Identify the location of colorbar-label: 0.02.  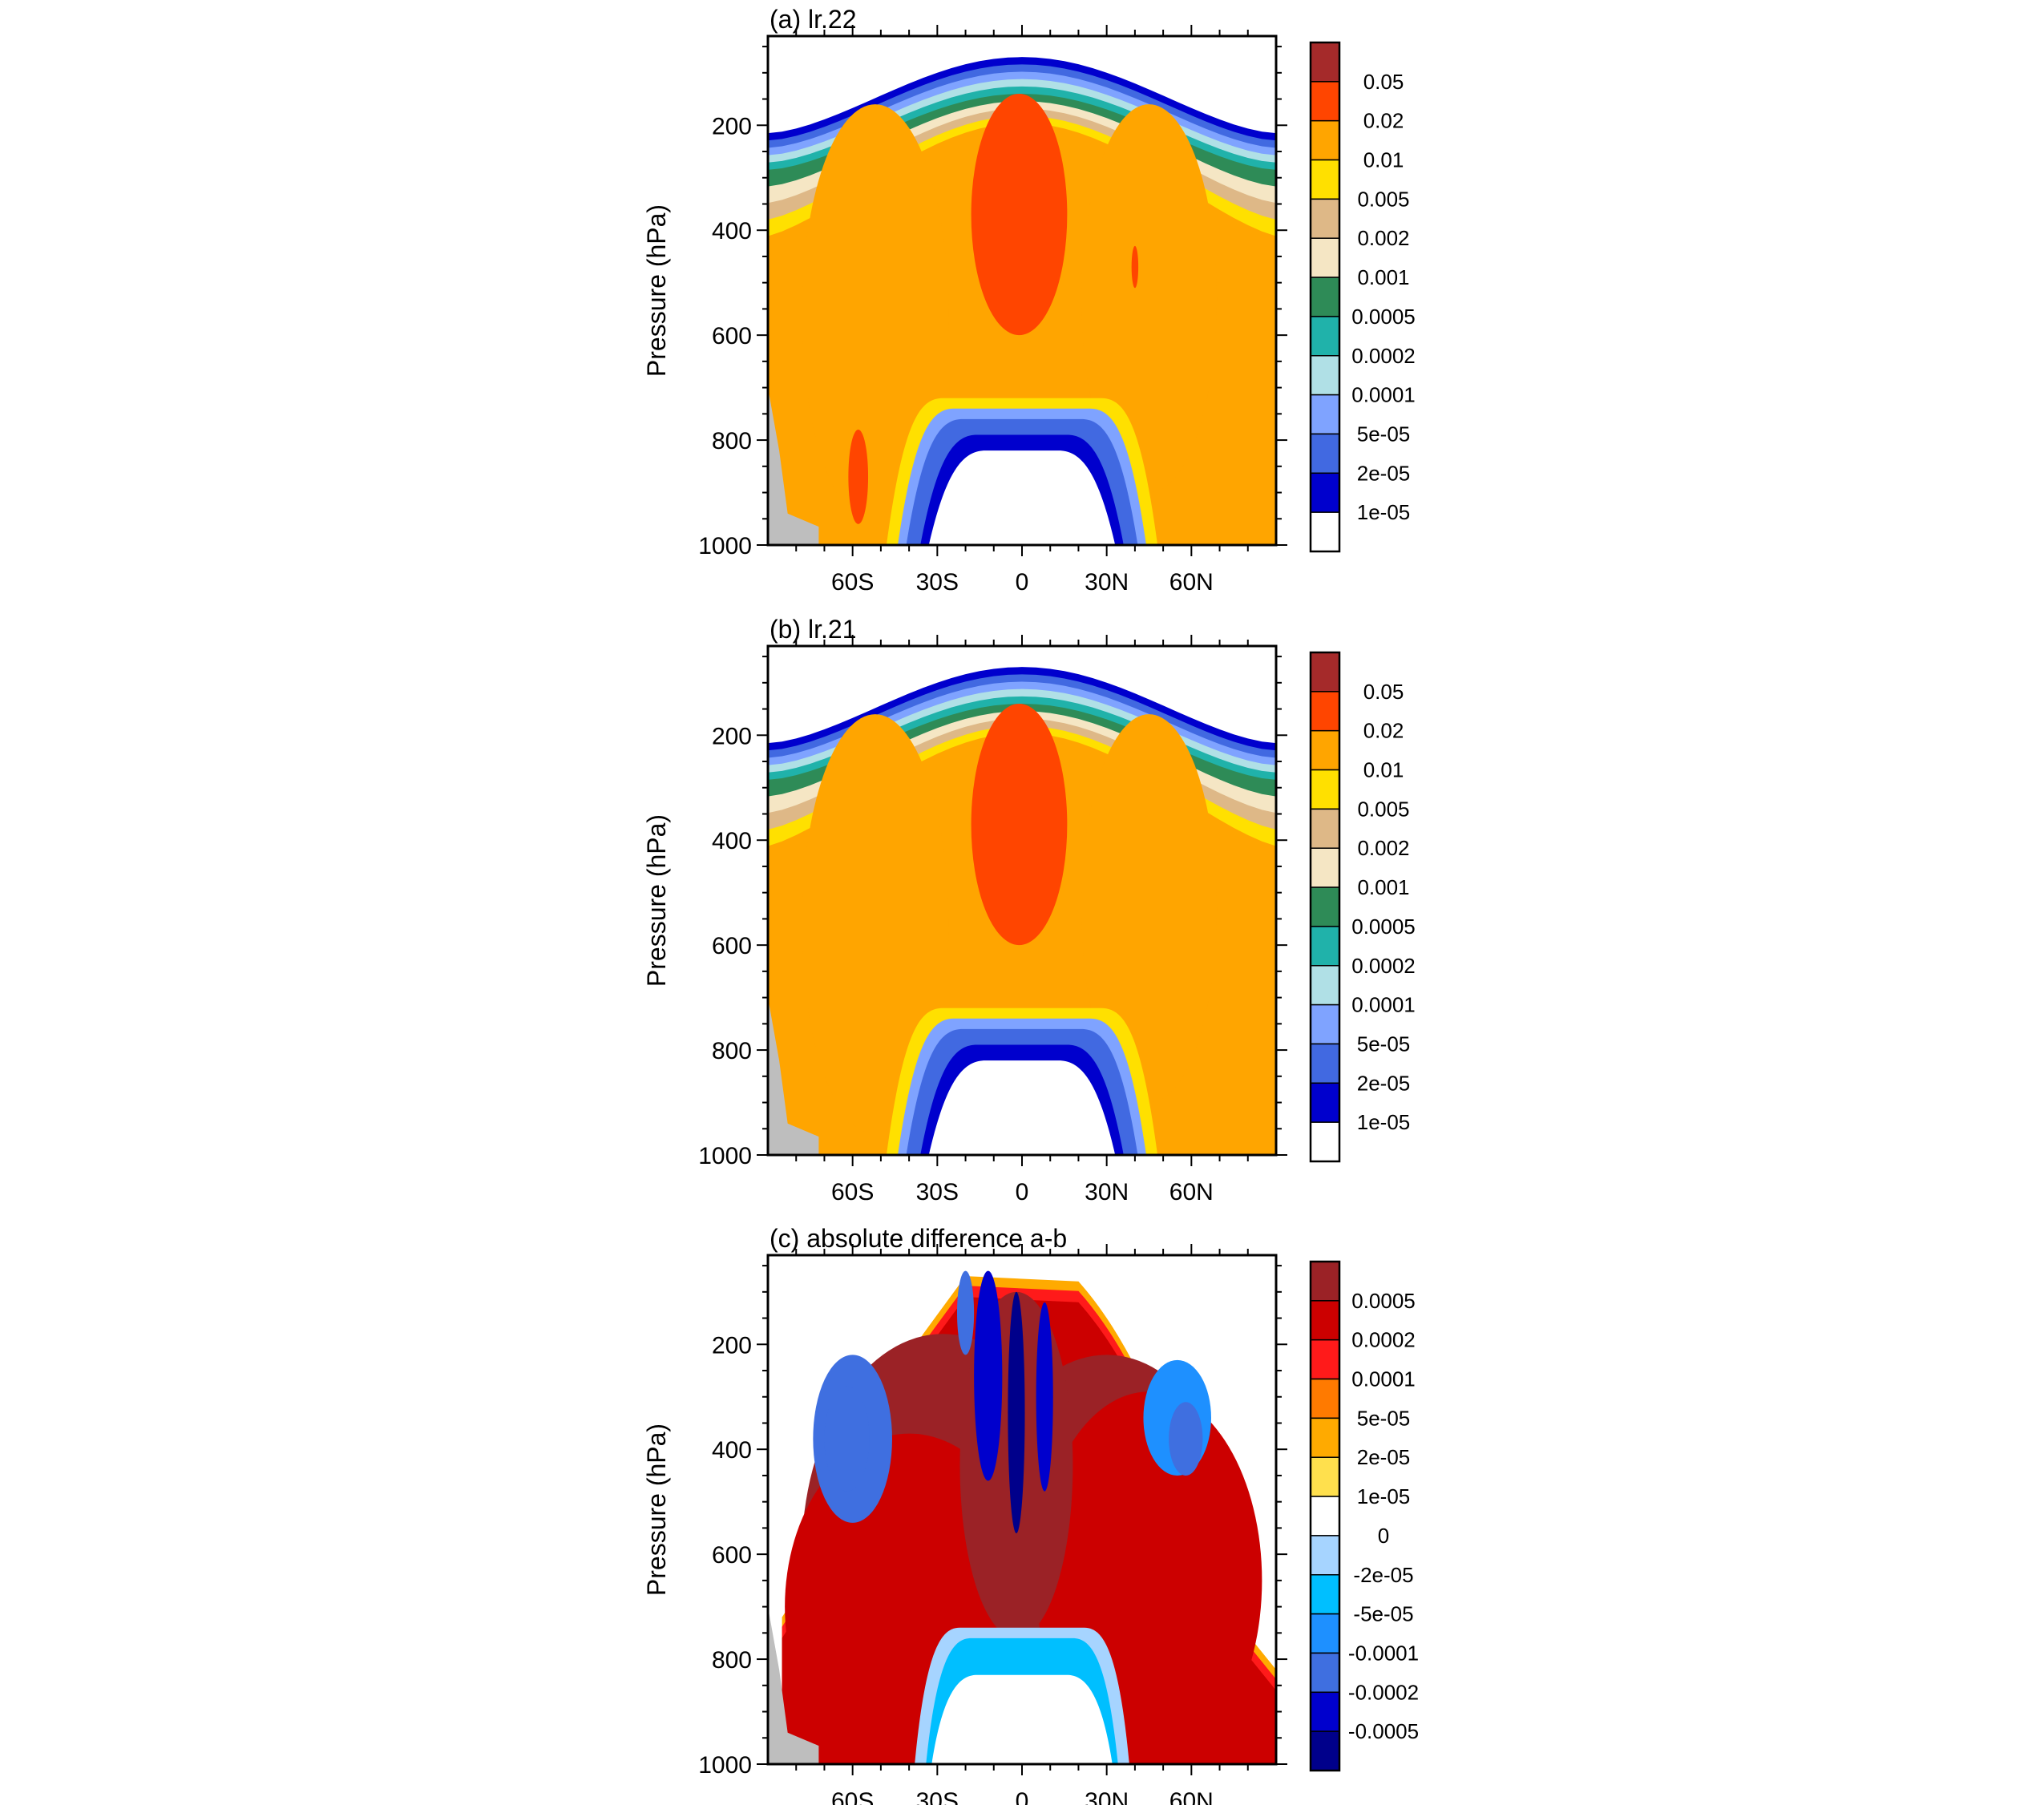
(1383, 121).